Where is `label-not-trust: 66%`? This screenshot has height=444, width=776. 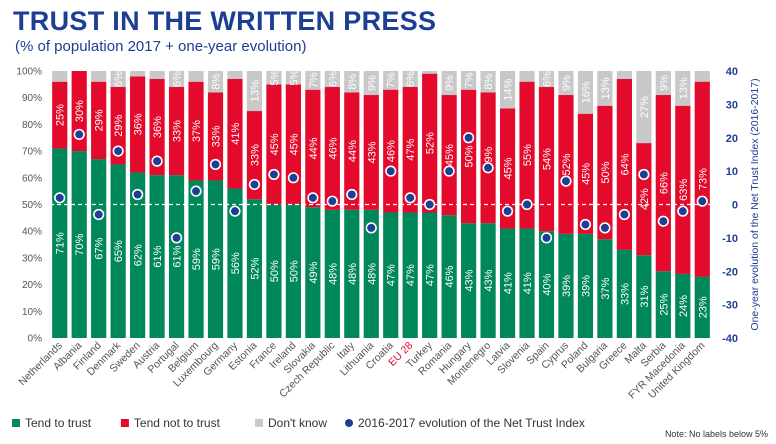
label-not-trust: 66% is located at coordinates (664, 183).